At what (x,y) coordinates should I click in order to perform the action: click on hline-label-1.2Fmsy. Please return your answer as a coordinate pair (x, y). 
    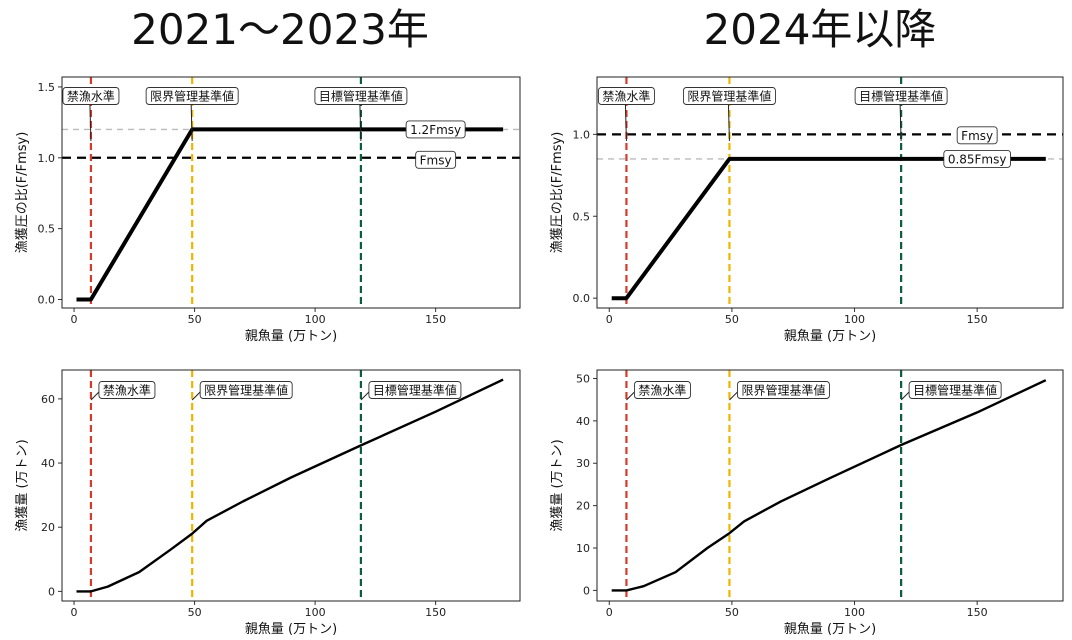
    Looking at the image, I should click on (435, 129).